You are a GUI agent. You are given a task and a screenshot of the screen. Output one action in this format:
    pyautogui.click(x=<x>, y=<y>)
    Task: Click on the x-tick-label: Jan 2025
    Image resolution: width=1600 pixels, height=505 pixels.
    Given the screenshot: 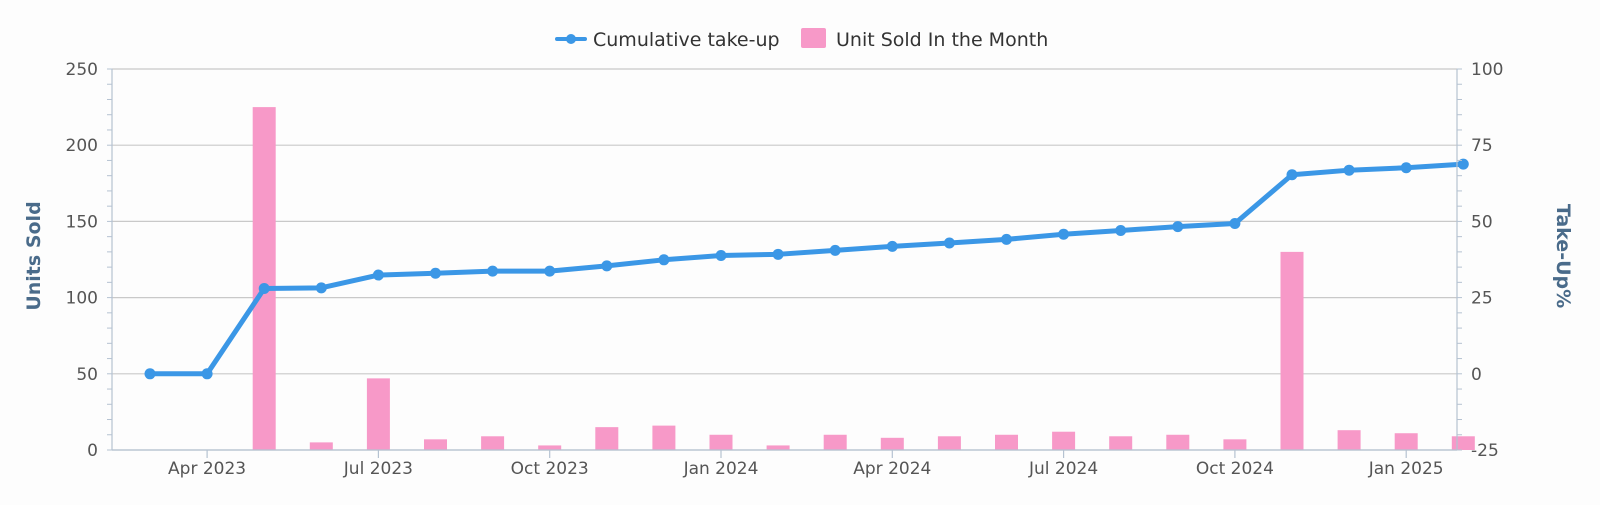 What is the action you would take?
    pyautogui.click(x=1406, y=469)
    